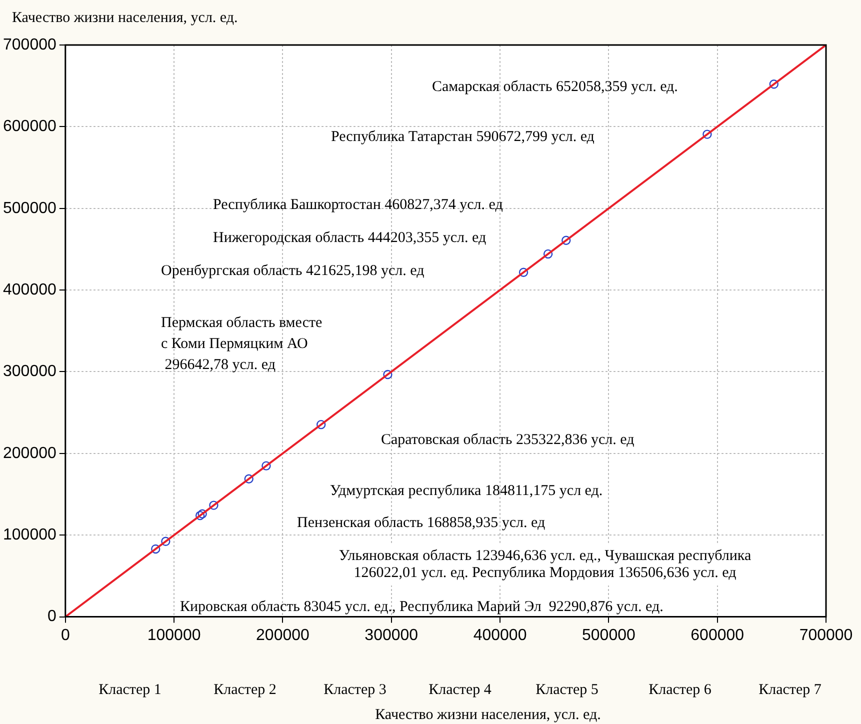  What do you see at coordinates (29, 45) in the screenshot?
I see `y-tick-label: 700000` at bounding box center [29, 45].